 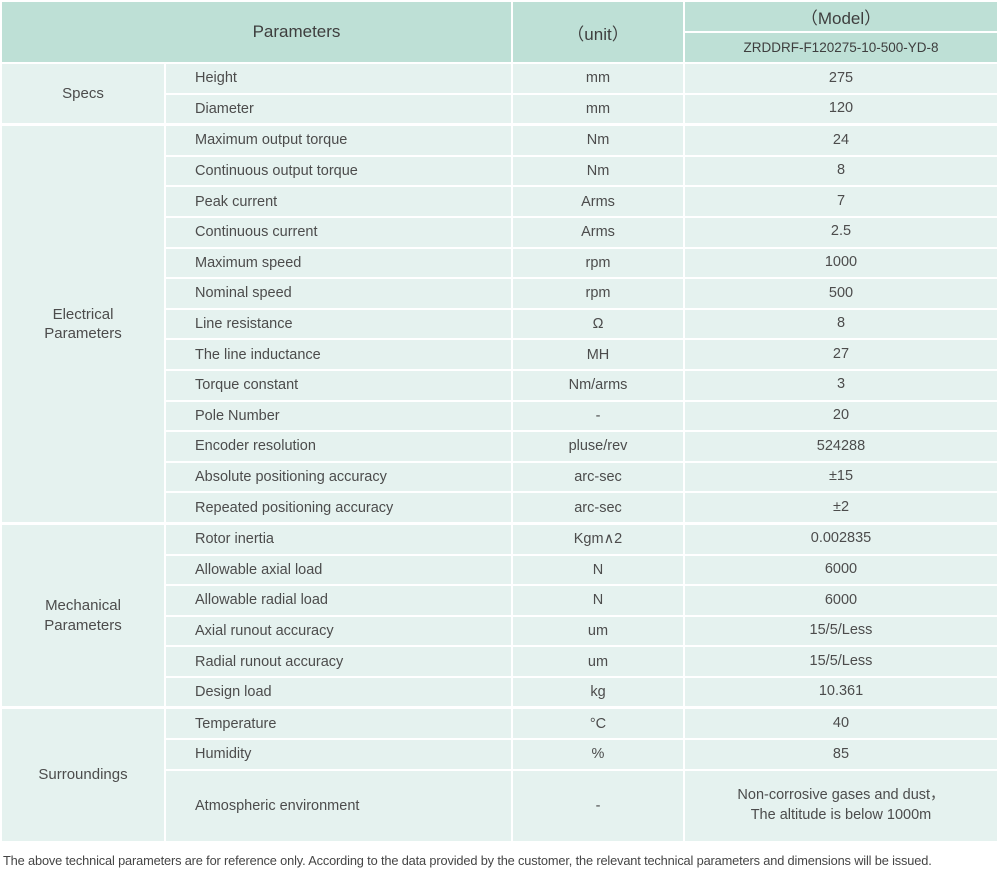 I want to click on model-header-group: （Model） ZRDDRF-F120275-10-500-YD-8, so click(x=841, y=32).